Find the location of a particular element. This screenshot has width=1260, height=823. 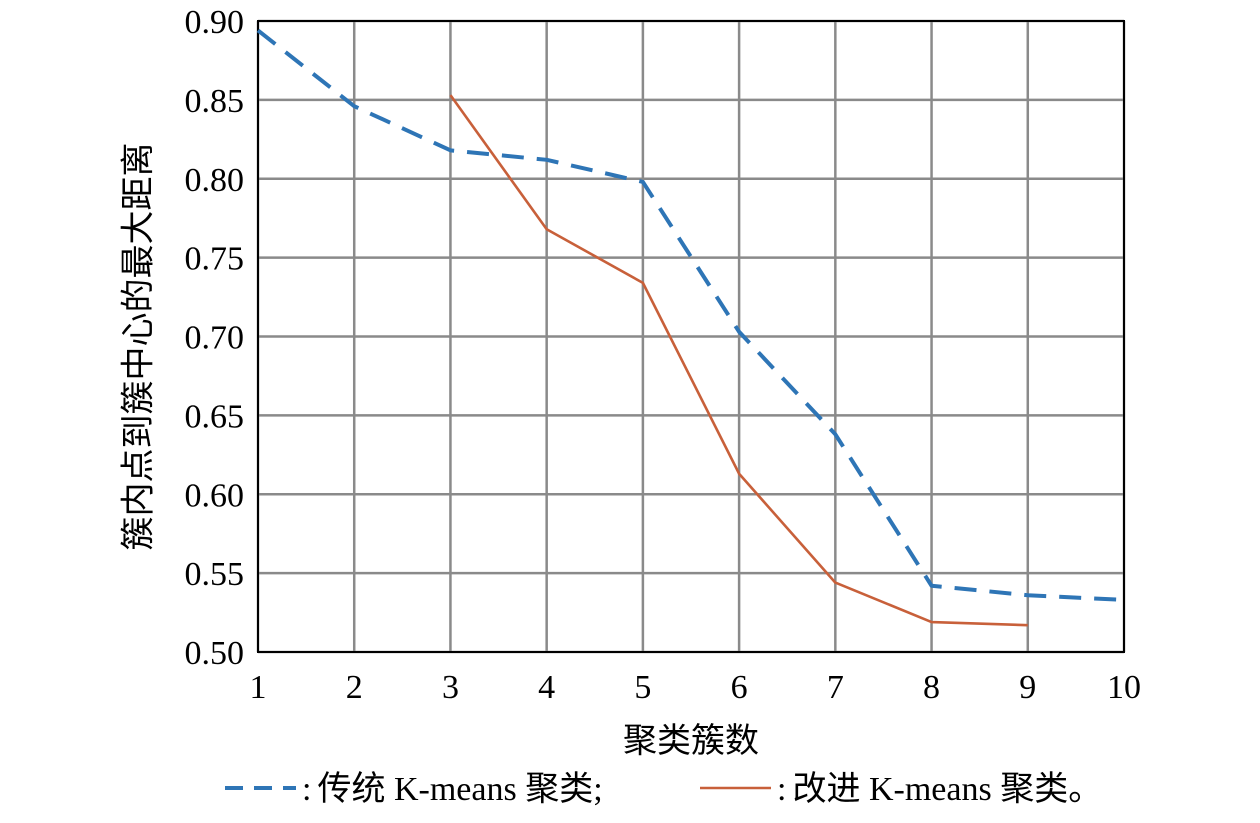

y-tick-label: 0.85 is located at coordinates (215, 101).